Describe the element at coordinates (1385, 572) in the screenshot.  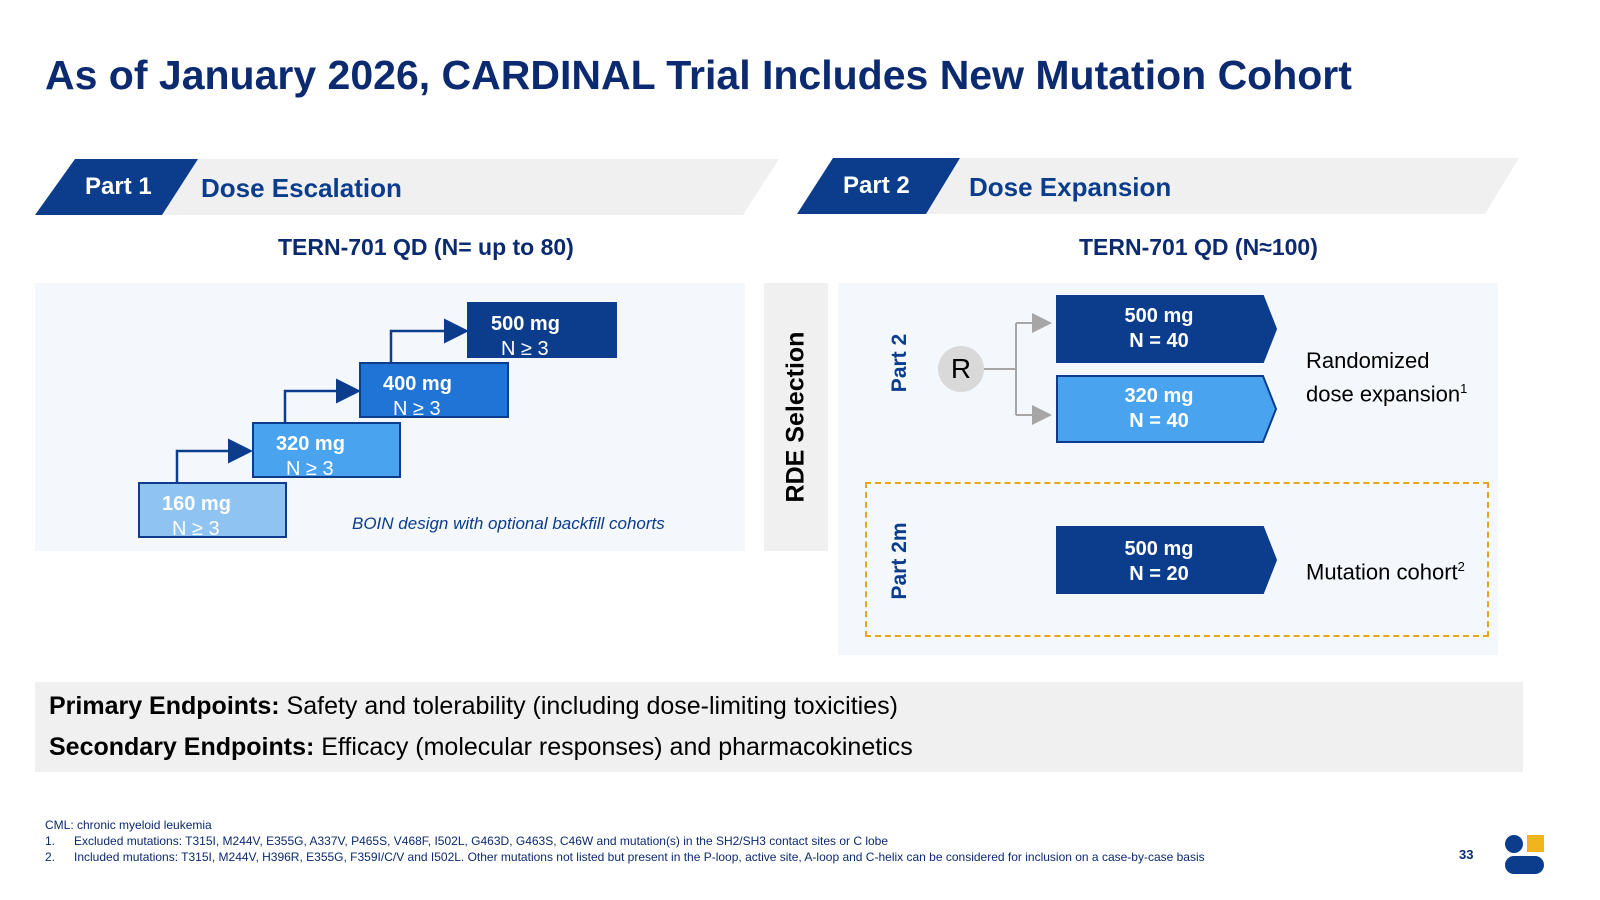
I see `mutation-description: Mutation cohort2` at that location.